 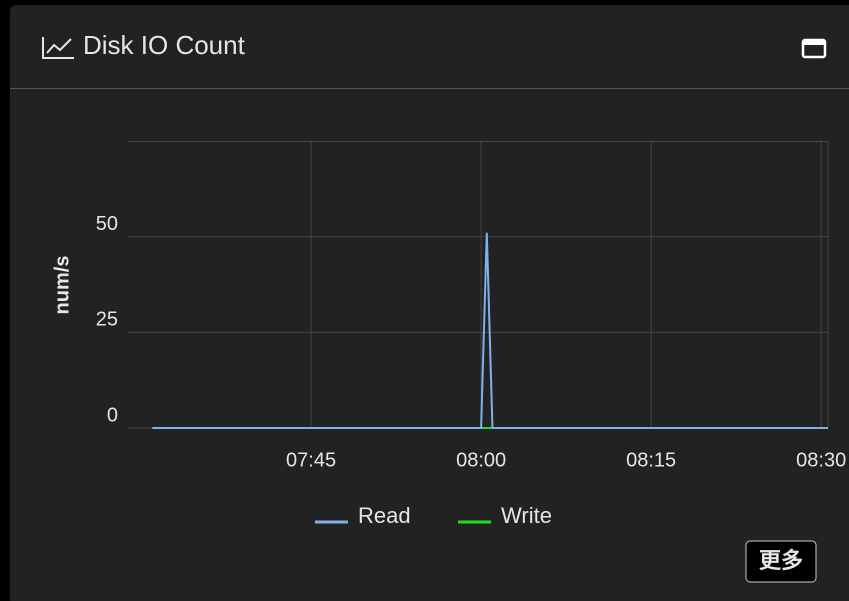 I want to click on y-tick-label: 50, so click(x=107, y=224).